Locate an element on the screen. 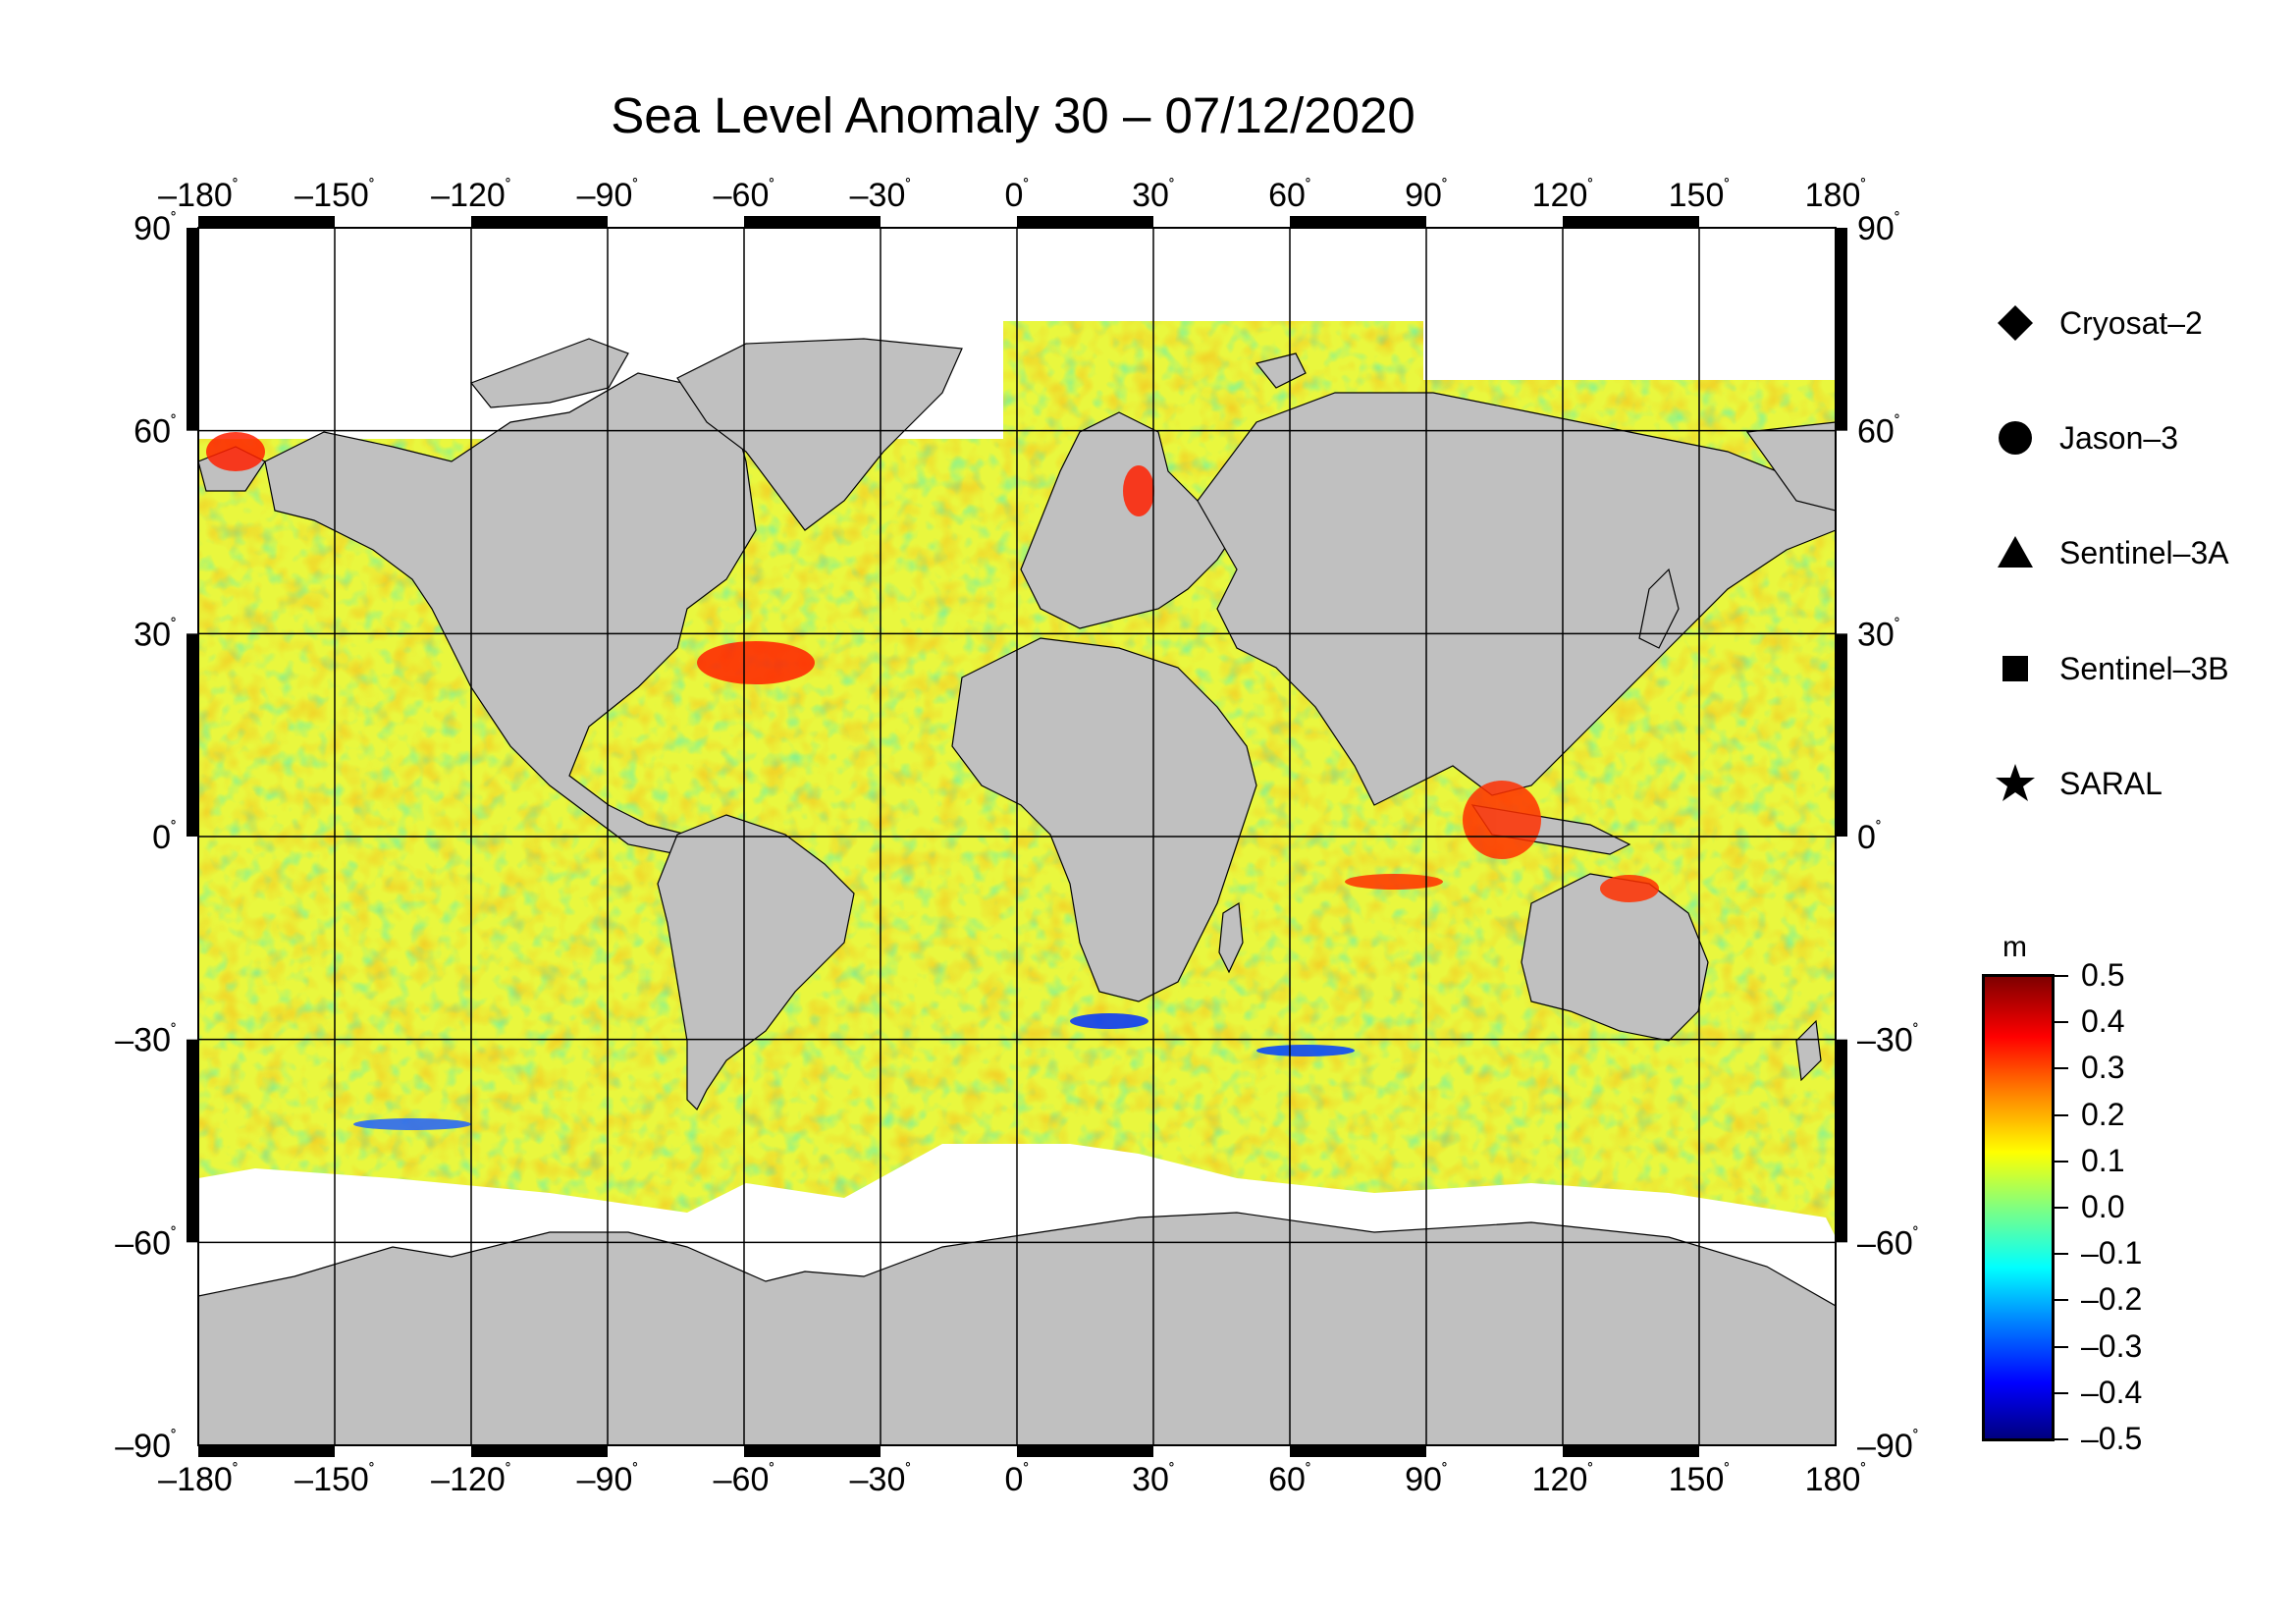  longitude-label: 120˚ is located at coordinates (1563, 1479).